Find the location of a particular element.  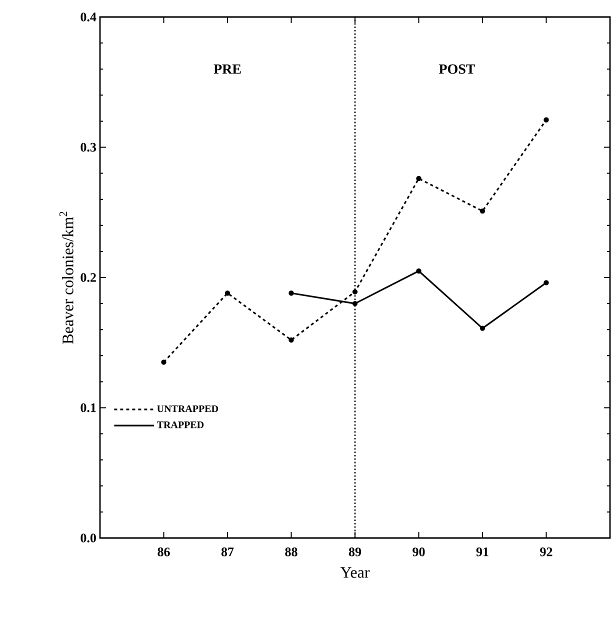

legend-label: TRAPPED is located at coordinates (180, 425).